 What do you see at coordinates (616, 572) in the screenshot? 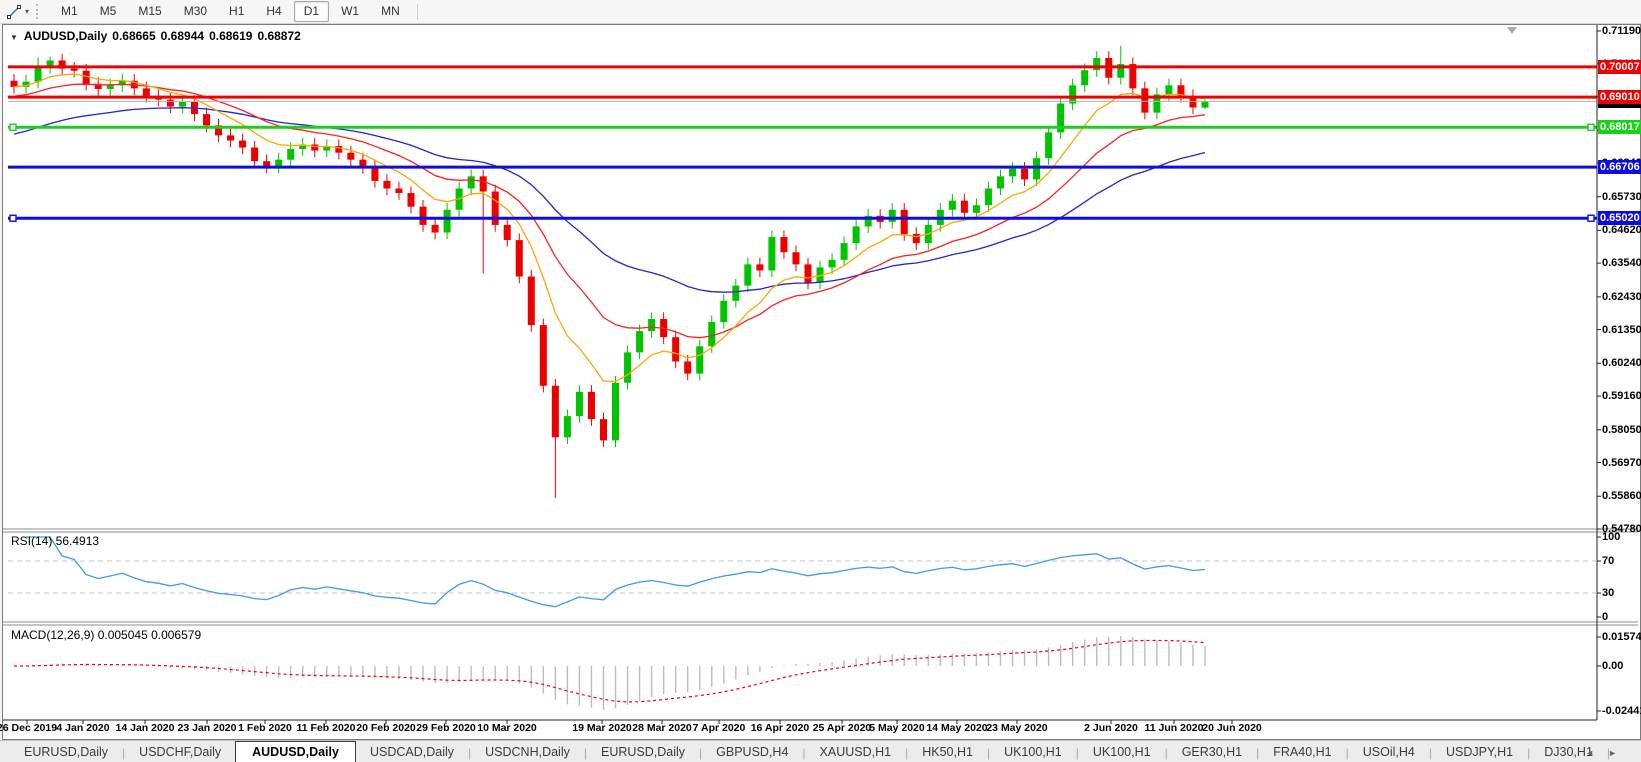
I see `rsi-line` at bounding box center [616, 572].